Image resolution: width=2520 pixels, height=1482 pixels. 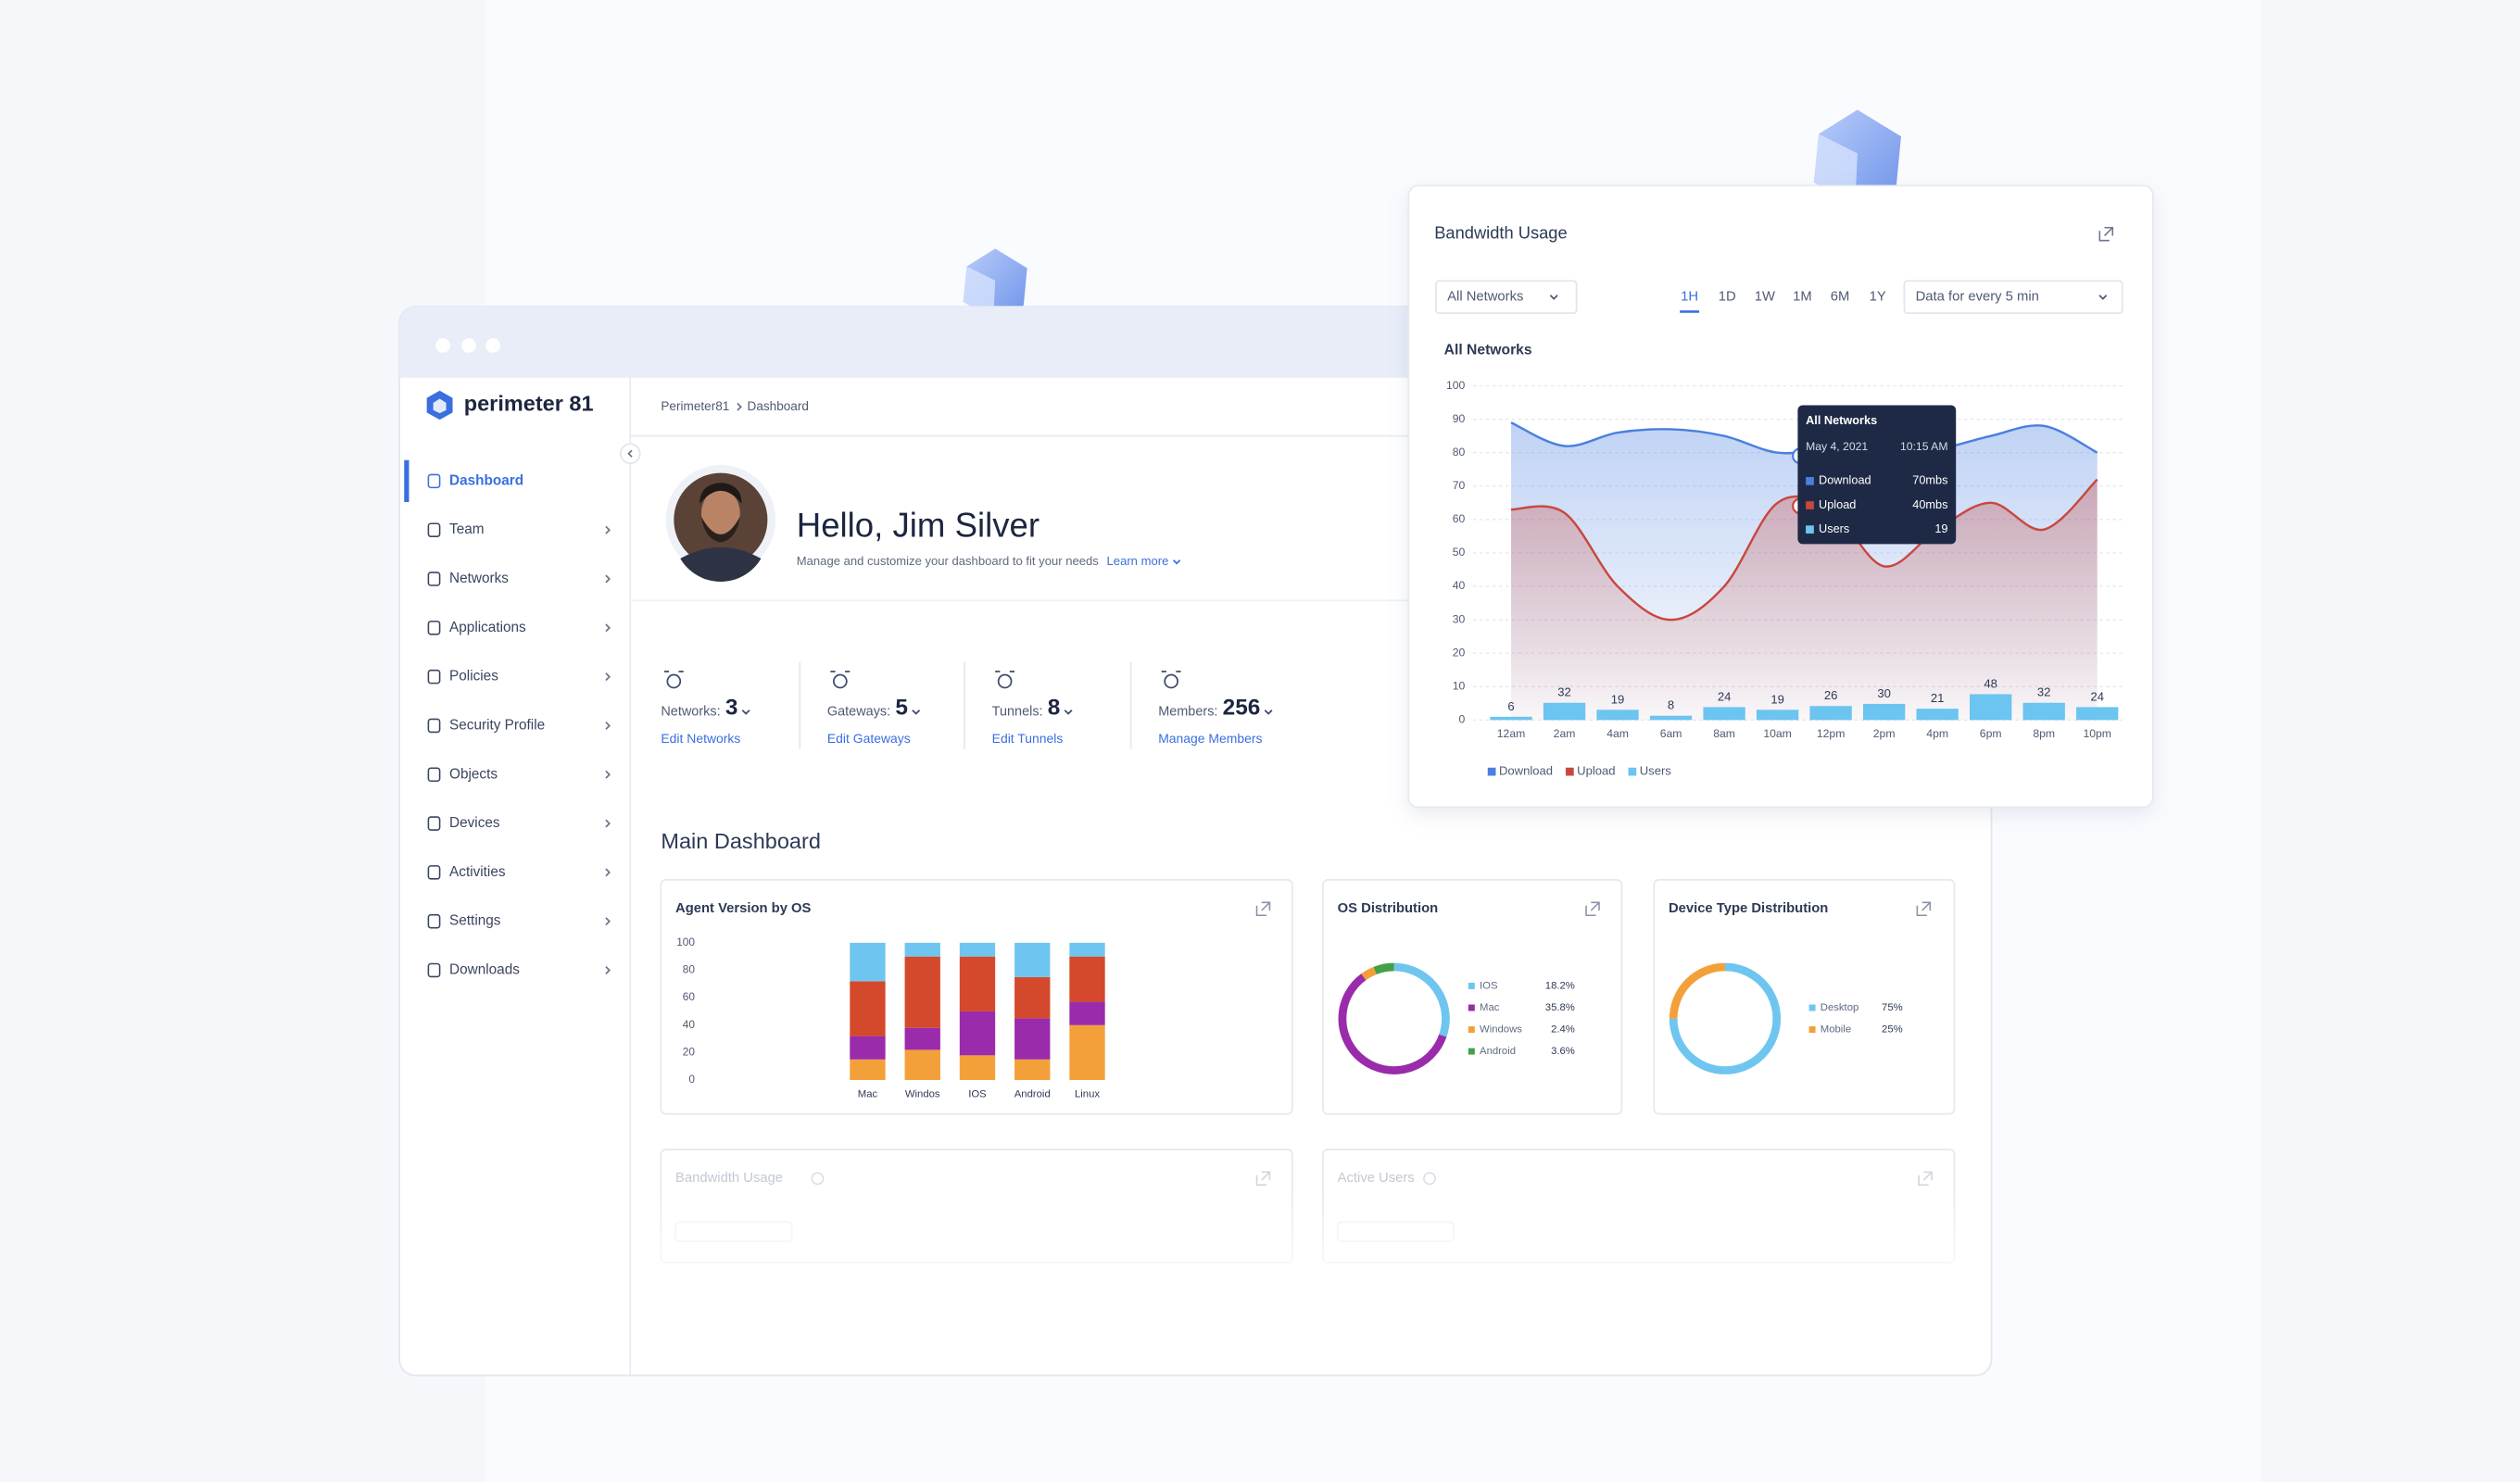 I want to click on x-tick-label: 10pm, so click(x=2097, y=733).